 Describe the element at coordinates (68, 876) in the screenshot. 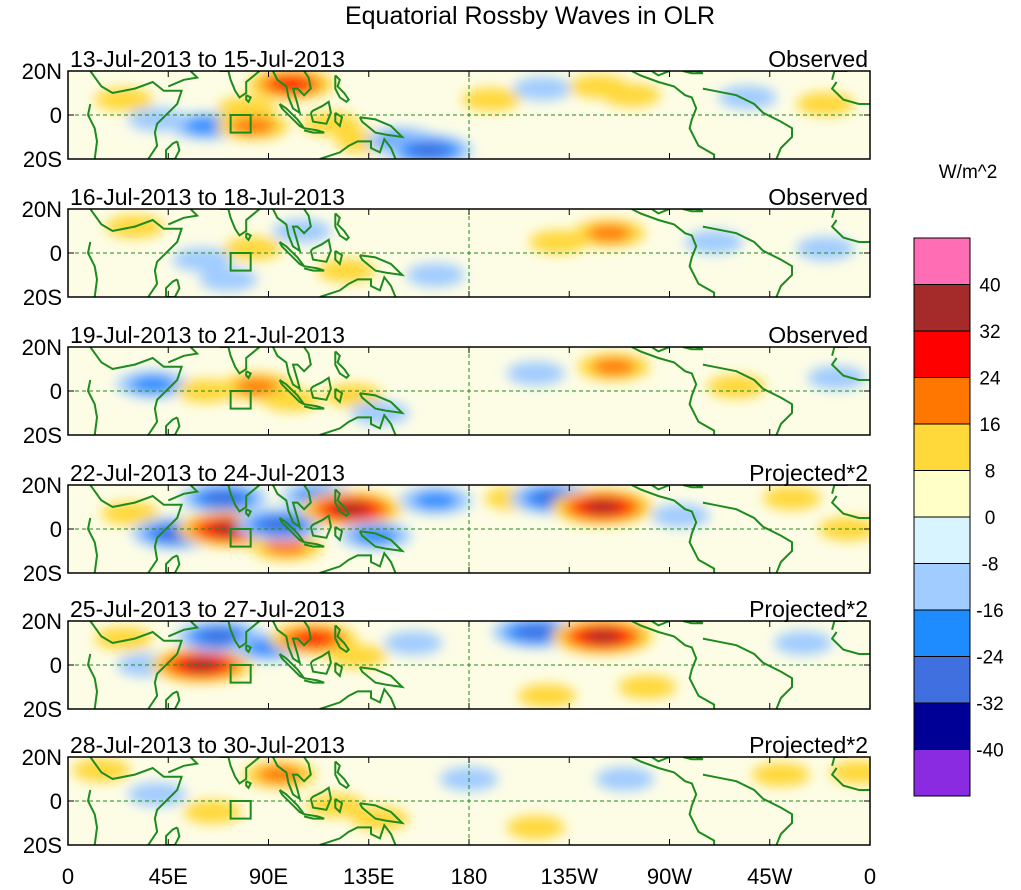

I see `x-tick-label: 0` at that location.